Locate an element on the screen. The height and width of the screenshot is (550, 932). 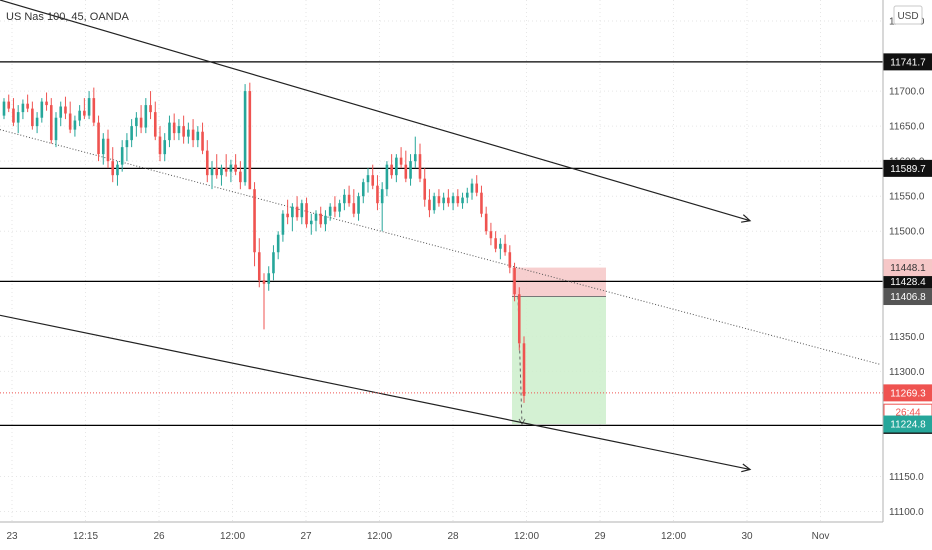
x-tick-label: 28 is located at coordinates (453, 536).